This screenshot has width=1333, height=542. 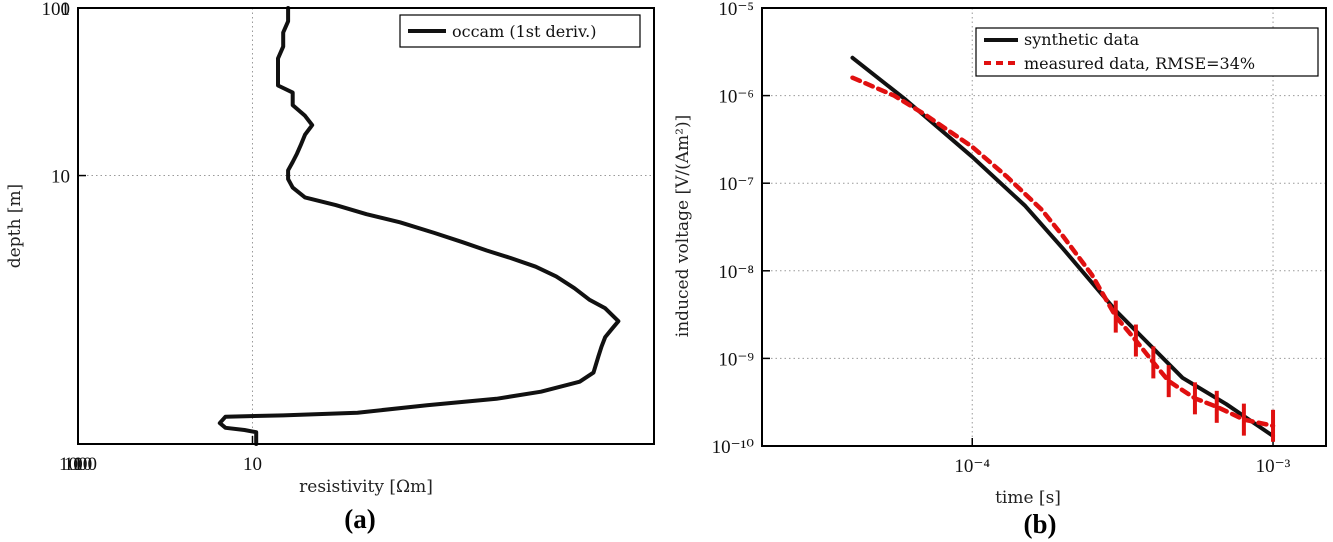 I want to click on panel-a-xlabel: resistivity [Ωm], so click(x=366, y=487).